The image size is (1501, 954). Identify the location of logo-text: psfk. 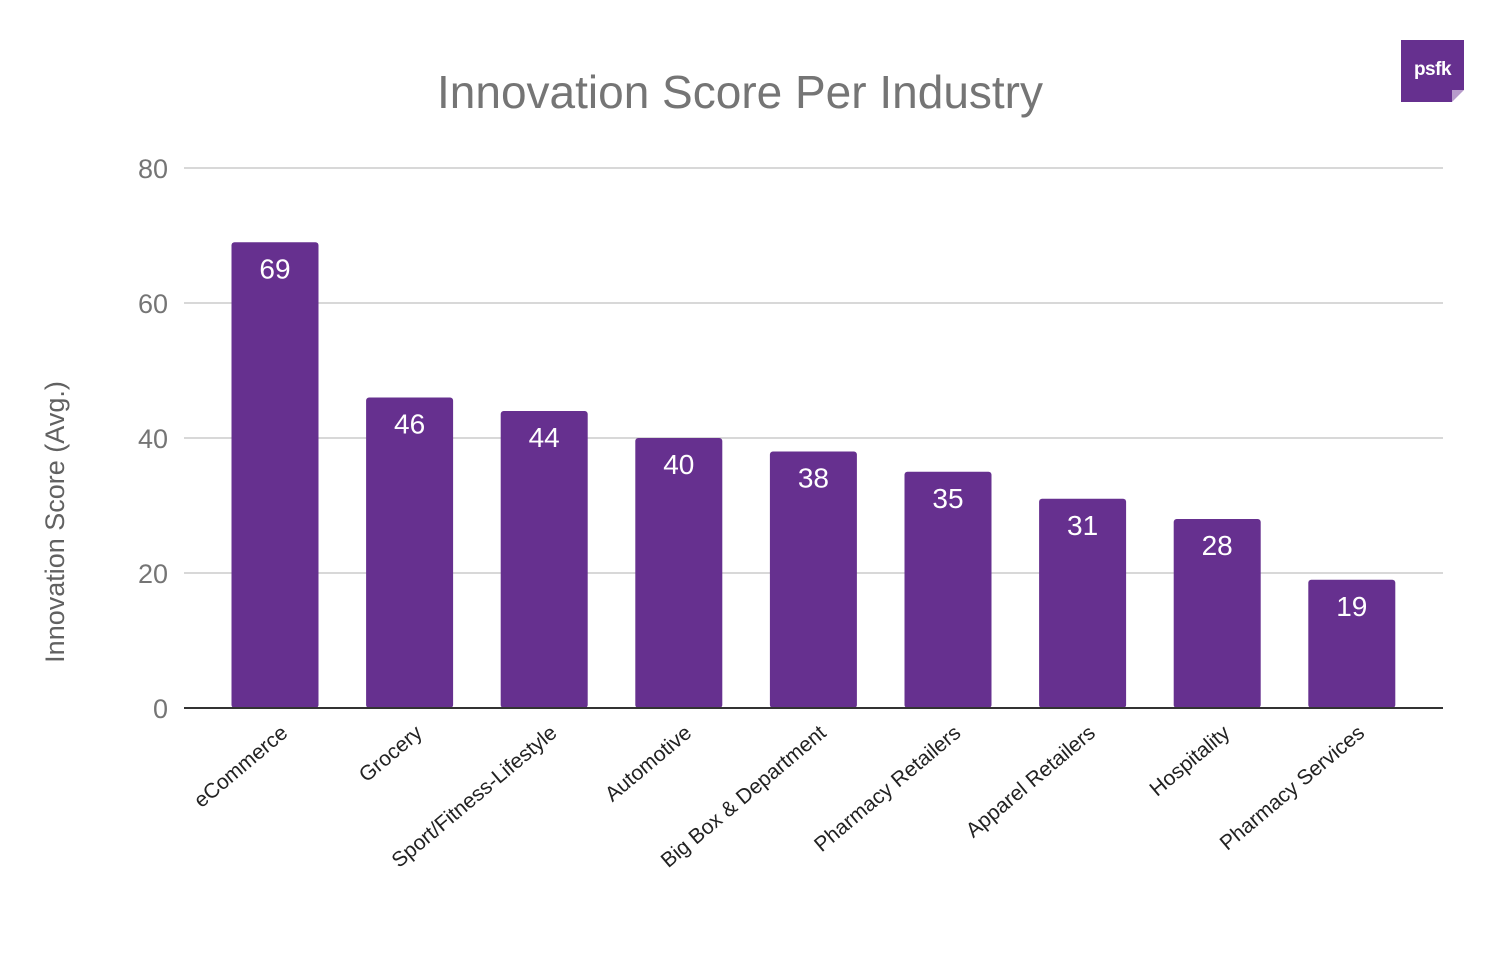
(1432, 69).